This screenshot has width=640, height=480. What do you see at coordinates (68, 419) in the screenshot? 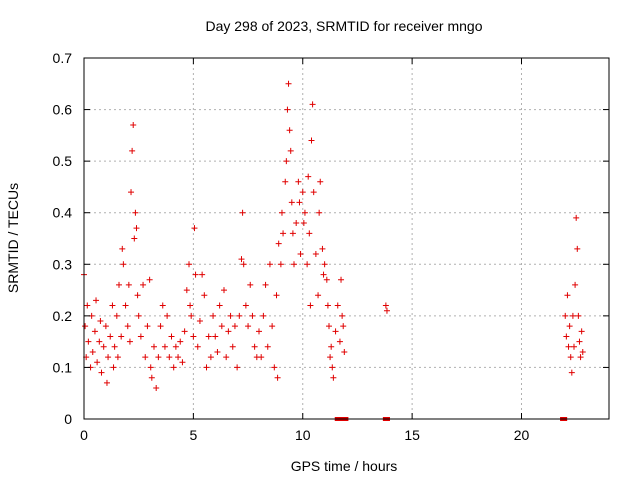
I see `y-tick-label-0: 0` at bounding box center [68, 419].